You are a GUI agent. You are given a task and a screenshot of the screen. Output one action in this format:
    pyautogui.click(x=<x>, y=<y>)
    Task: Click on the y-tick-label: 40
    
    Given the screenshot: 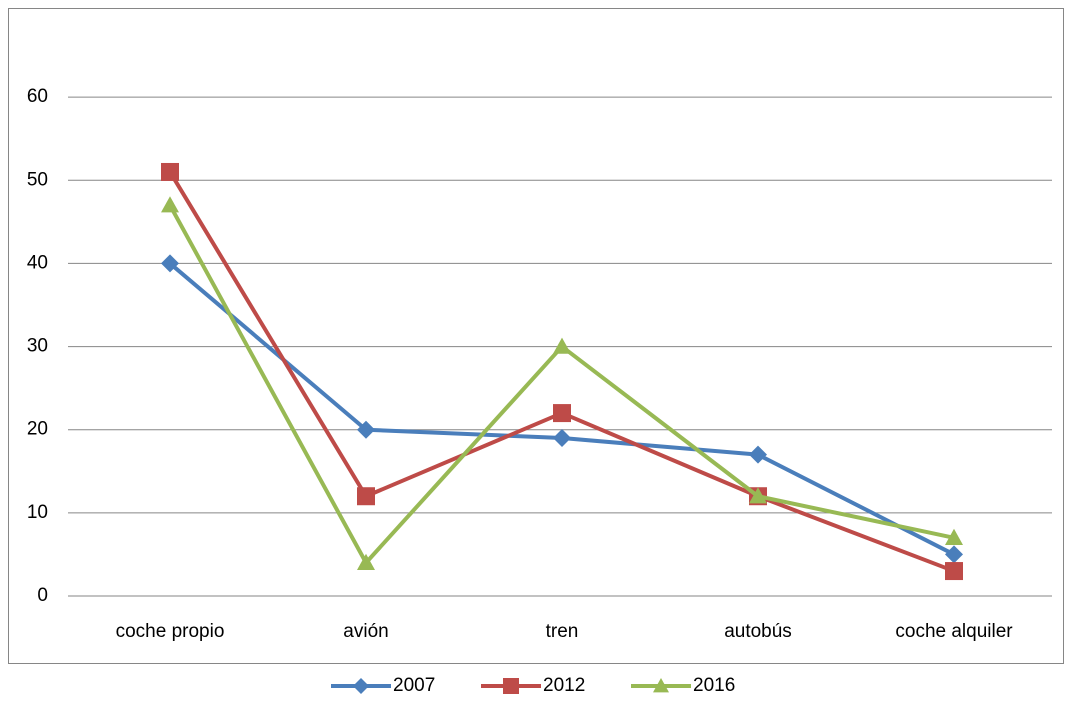 What is the action you would take?
    pyautogui.click(x=37, y=262)
    